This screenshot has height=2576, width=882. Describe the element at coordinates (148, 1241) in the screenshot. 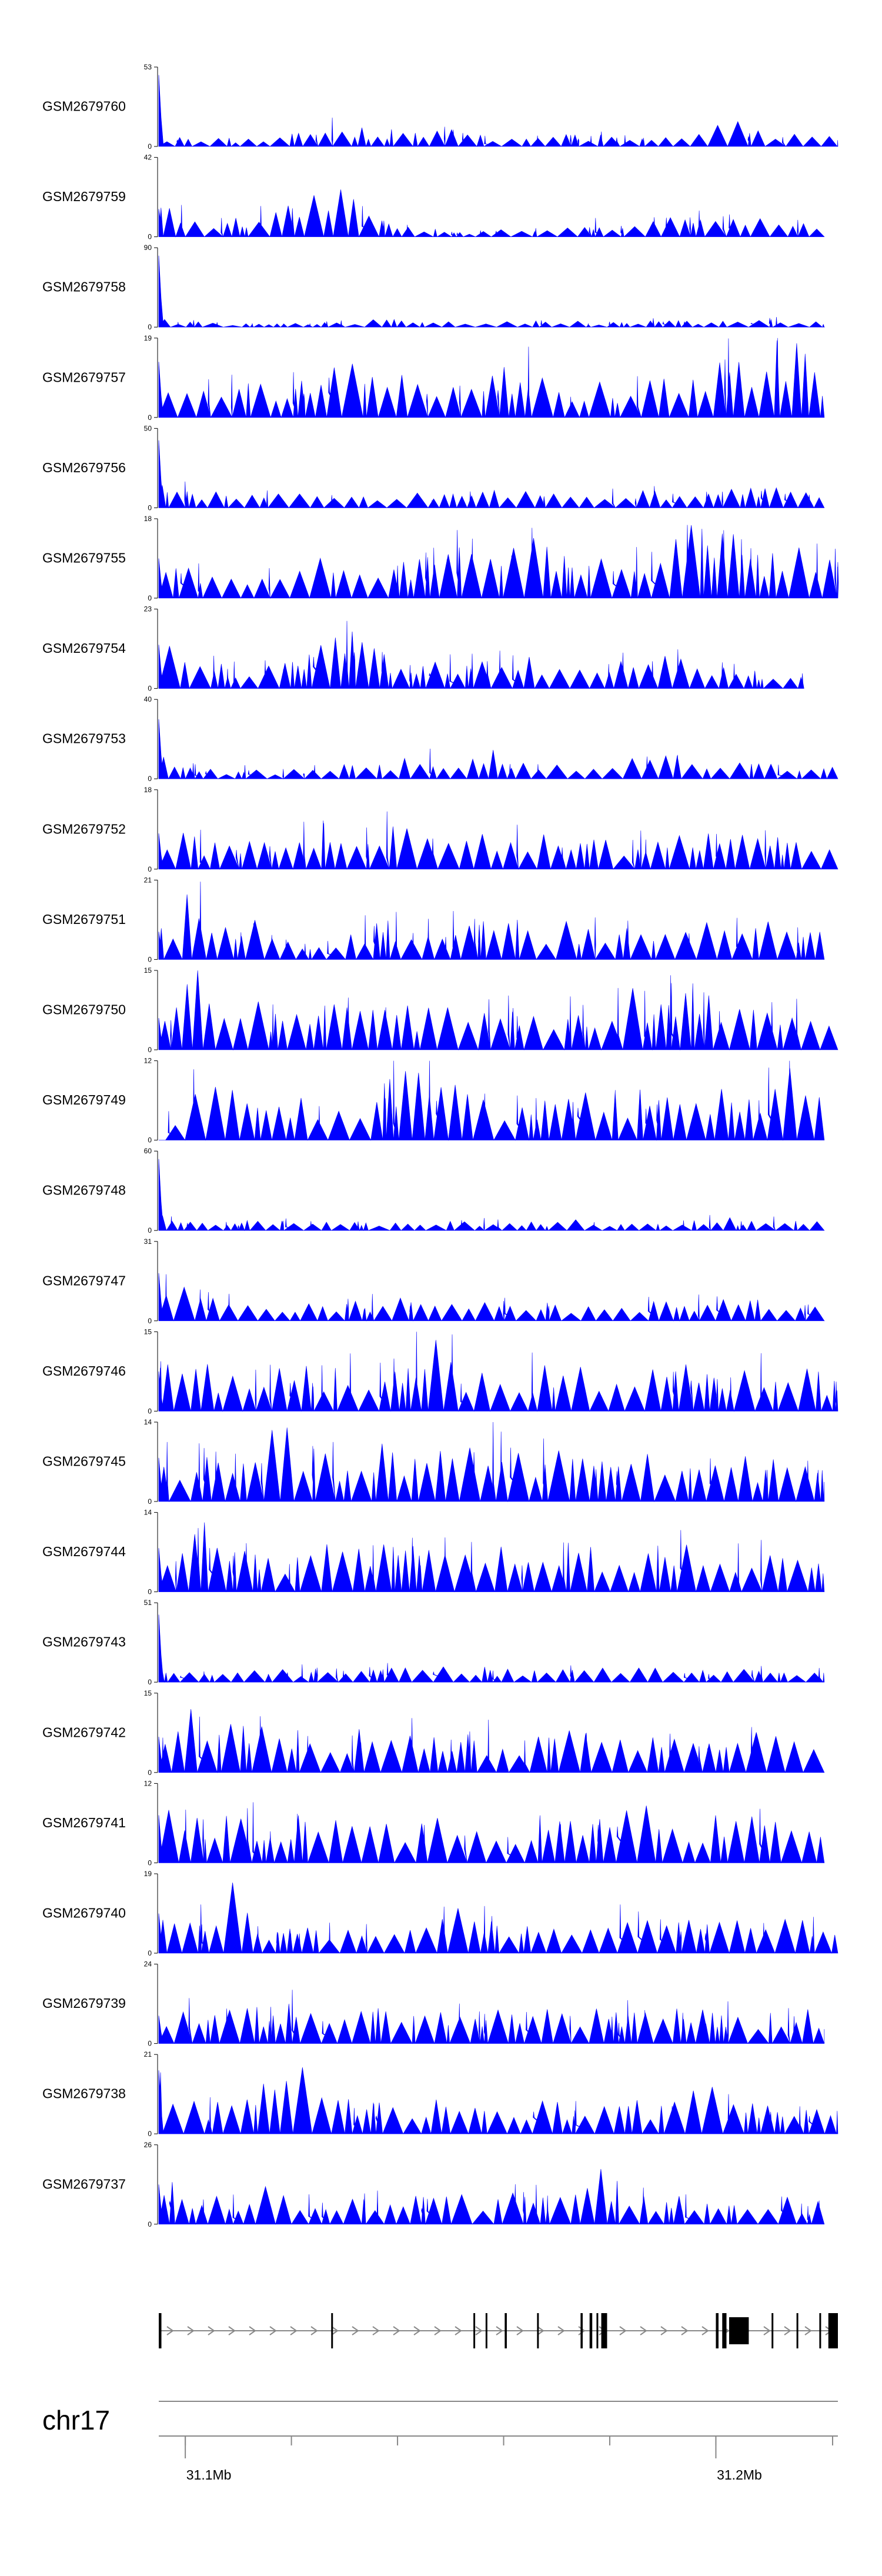

I see `y-tick-max-label: 31` at that location.